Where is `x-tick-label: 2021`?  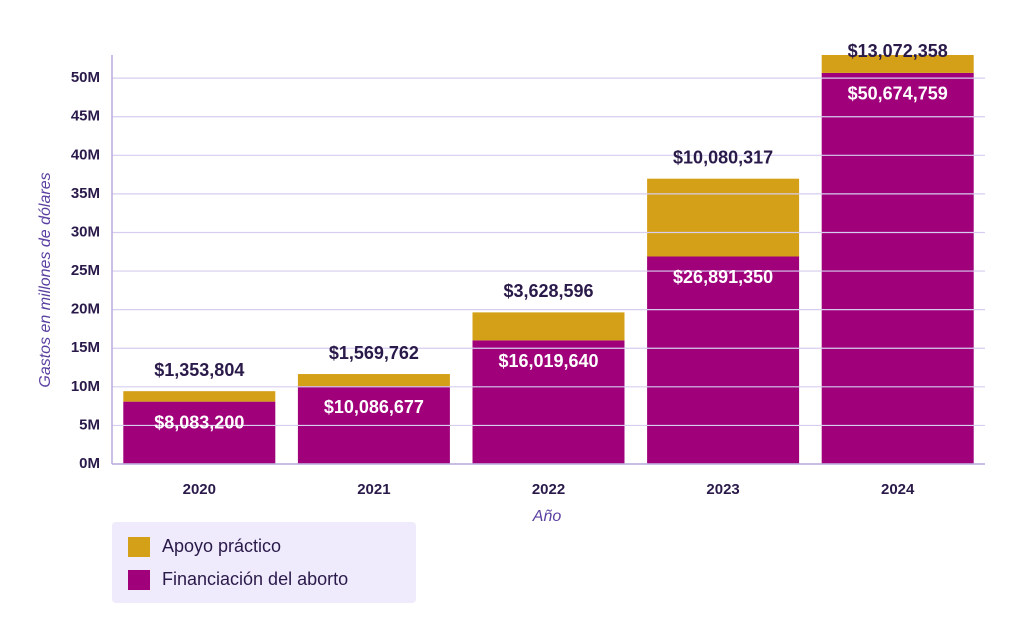 x-tick-label: 2021 is located at coordinates (373, 489).